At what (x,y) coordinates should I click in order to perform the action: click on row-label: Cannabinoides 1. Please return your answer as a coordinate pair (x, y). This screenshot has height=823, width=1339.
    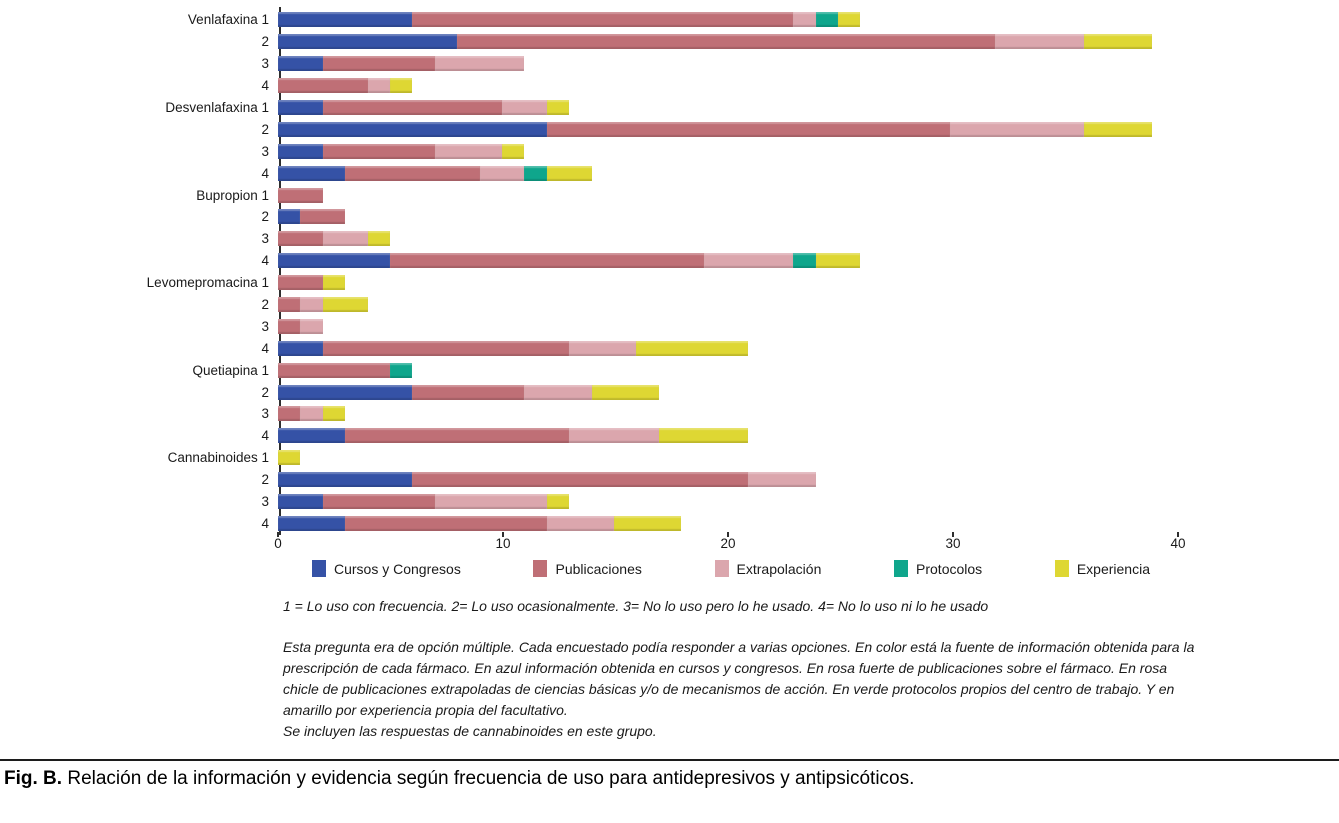
    Looking at the image, I should click on (218, 458).